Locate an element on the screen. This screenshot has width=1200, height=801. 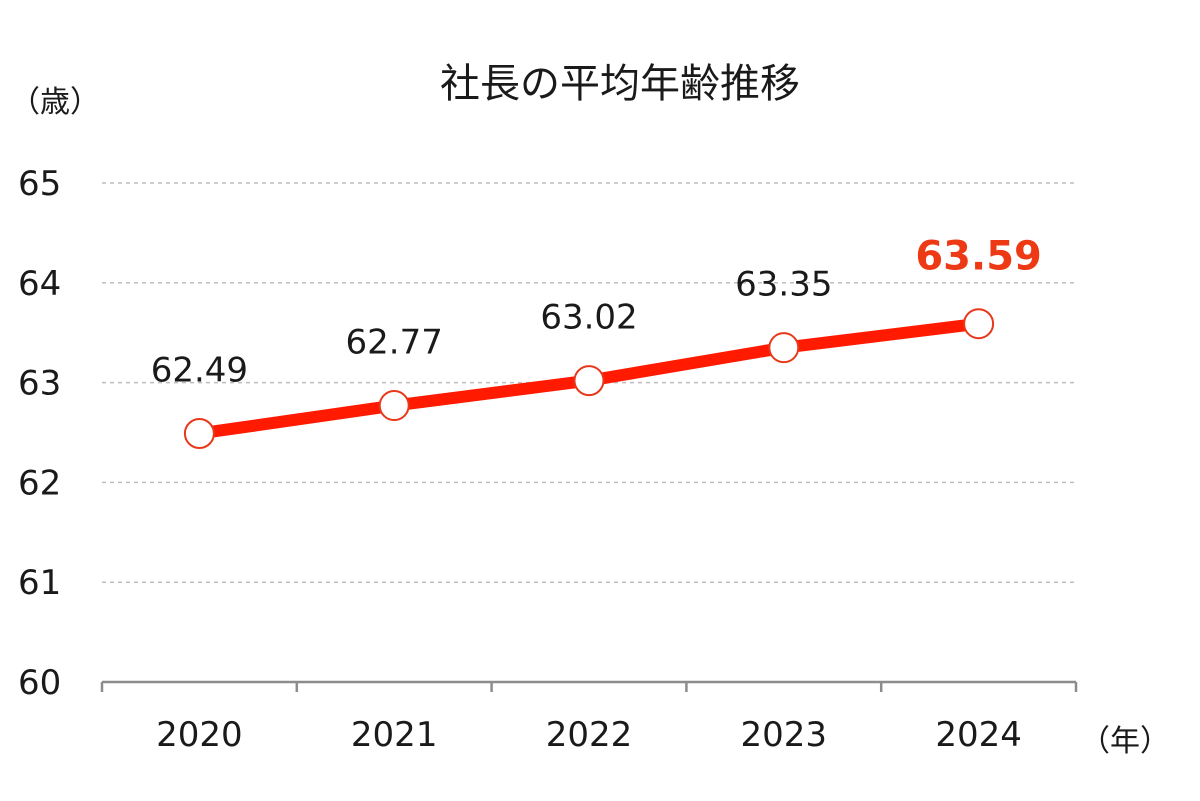
data-label: 62.77 is located at coordinates (394, 343).